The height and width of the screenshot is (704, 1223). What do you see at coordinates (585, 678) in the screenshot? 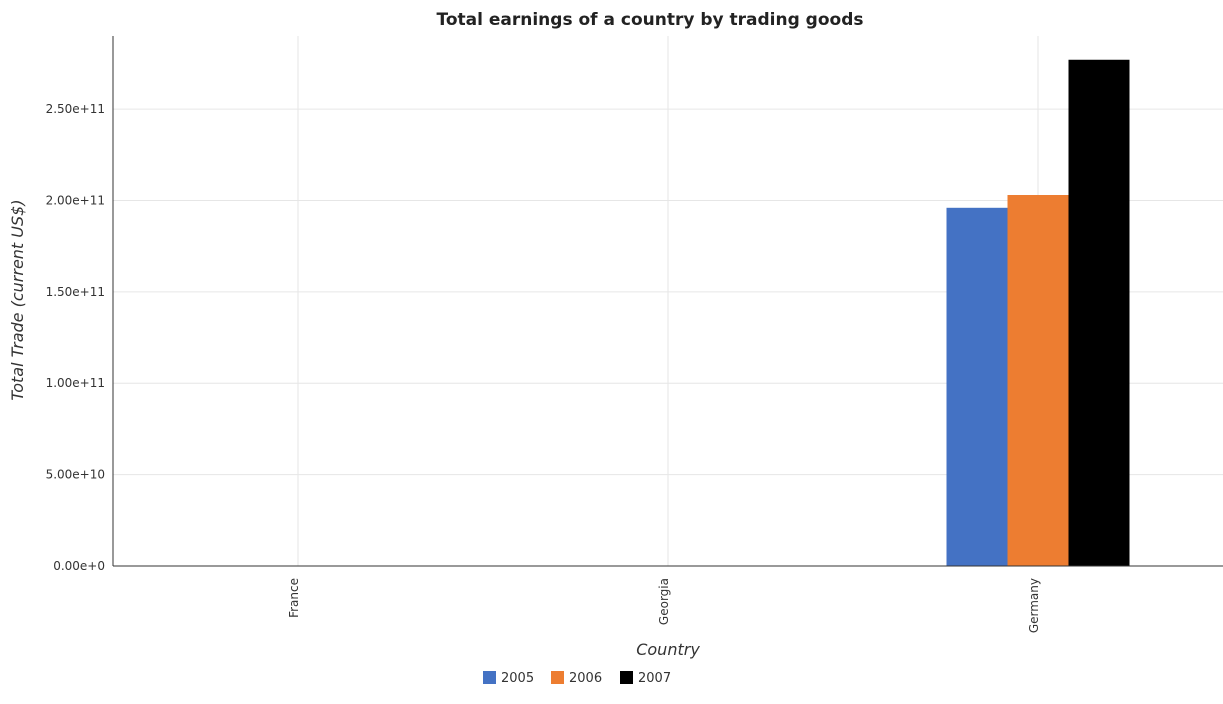
I see `legend-label-2006: 2006` at bounding box center [585, 678].